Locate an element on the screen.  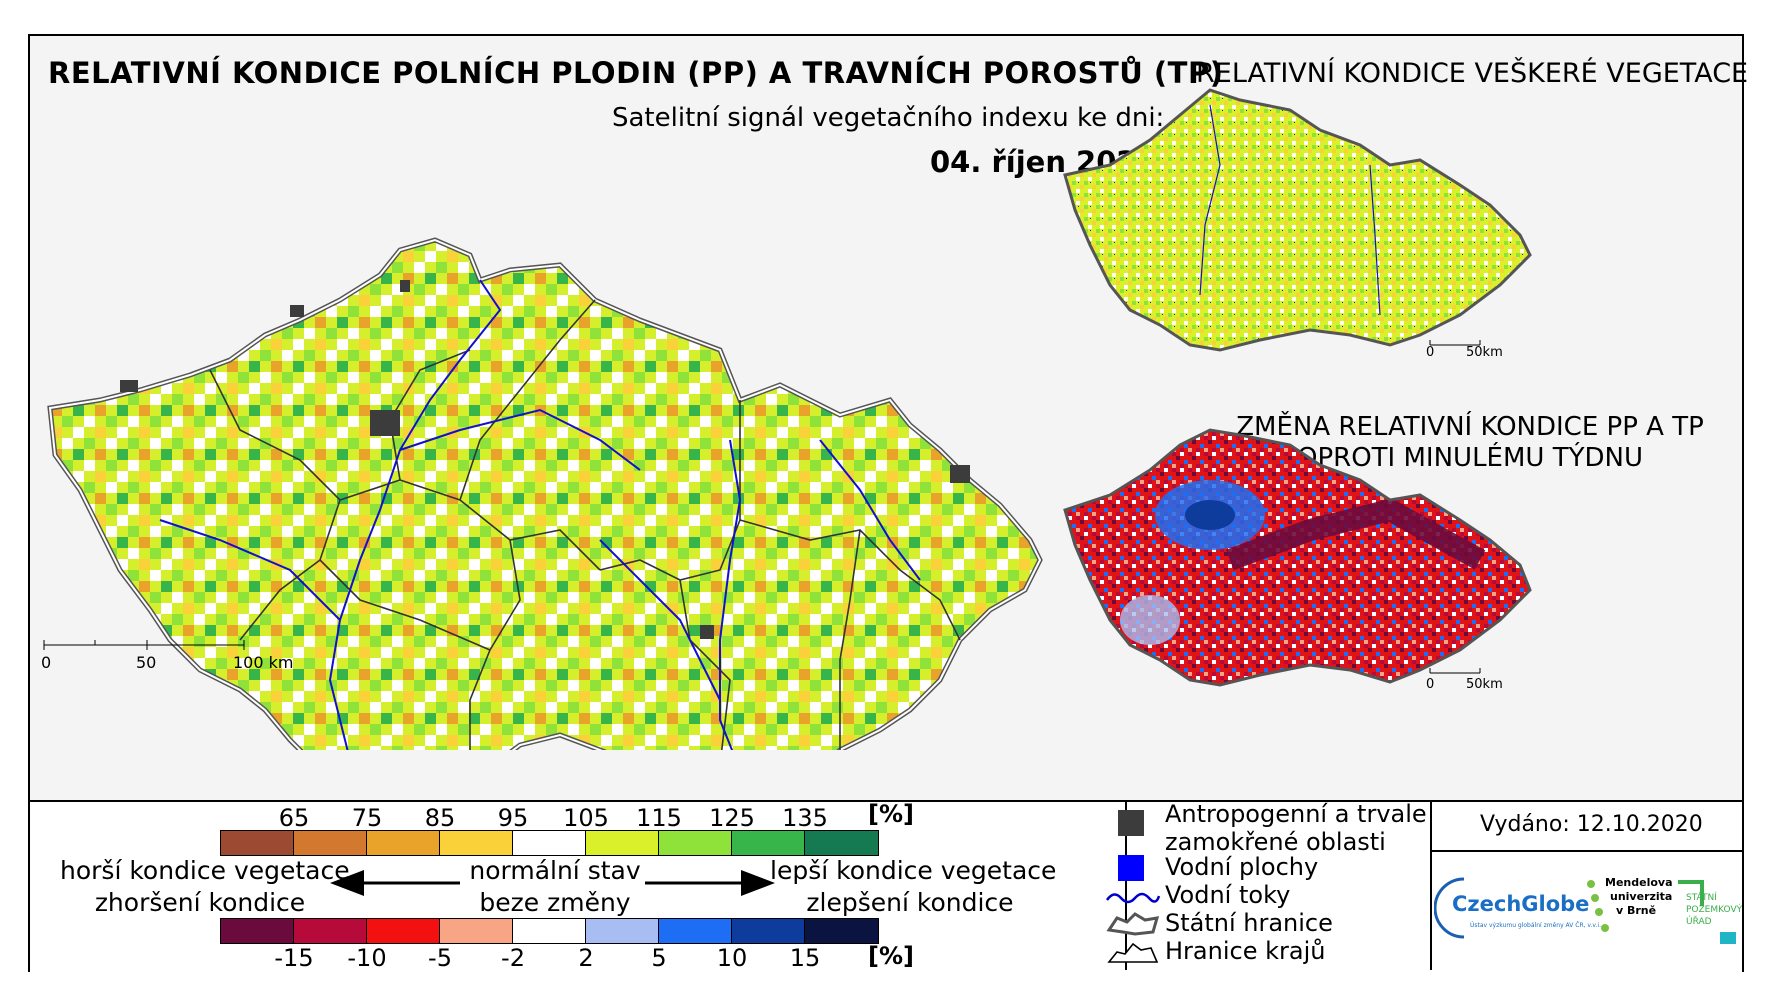
chg-tick-m2: -2 is located at coordinates (513, 958).